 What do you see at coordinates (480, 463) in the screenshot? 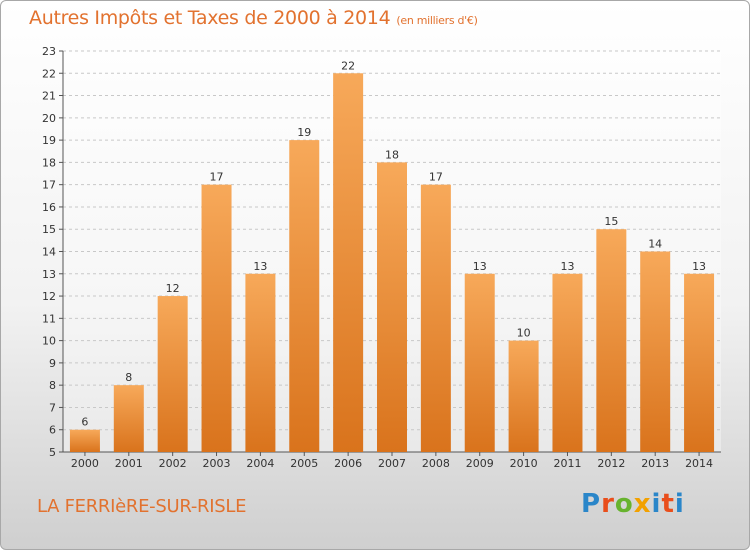
I see `x-tick-label: 2009` at bounding box center [480, 463].